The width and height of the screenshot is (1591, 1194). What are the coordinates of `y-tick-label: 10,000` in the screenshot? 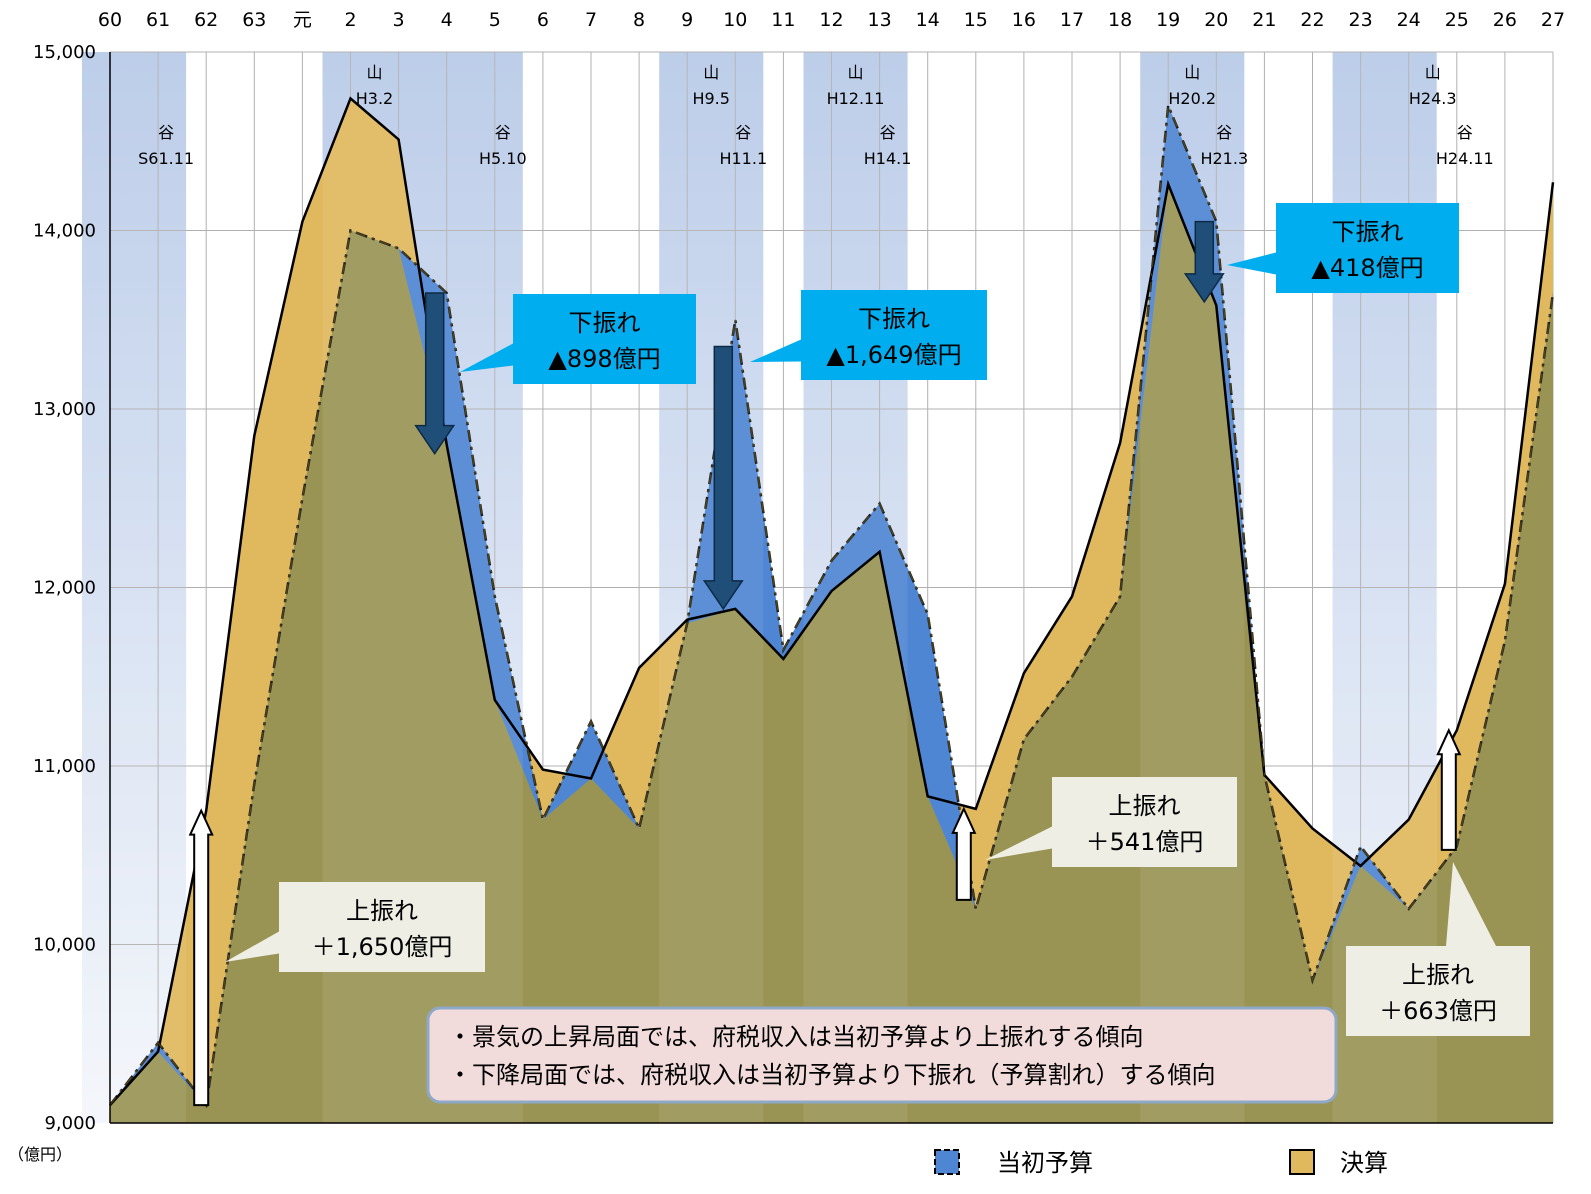 It's located at (64, 945).